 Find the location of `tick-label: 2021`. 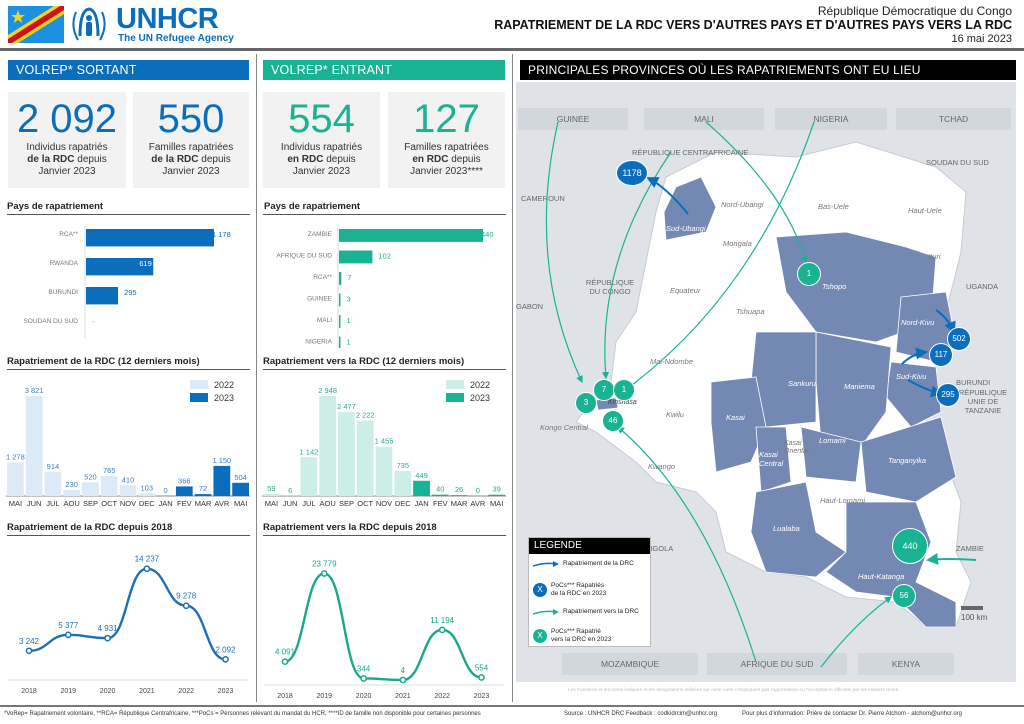

tick-label: 2021 is located at coordinates (403, 696).